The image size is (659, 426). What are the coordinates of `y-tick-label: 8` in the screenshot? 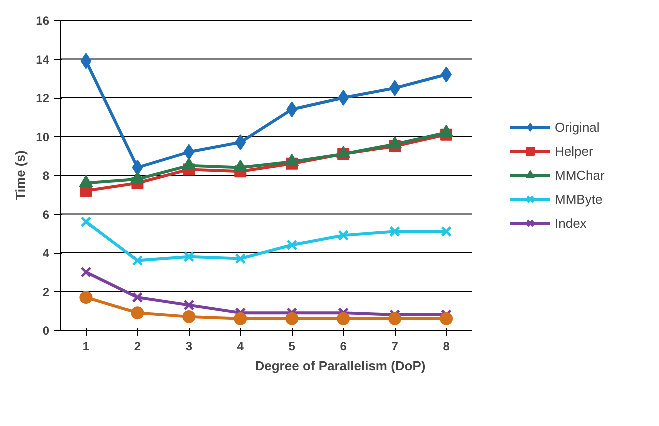 It's located at (46, 176).